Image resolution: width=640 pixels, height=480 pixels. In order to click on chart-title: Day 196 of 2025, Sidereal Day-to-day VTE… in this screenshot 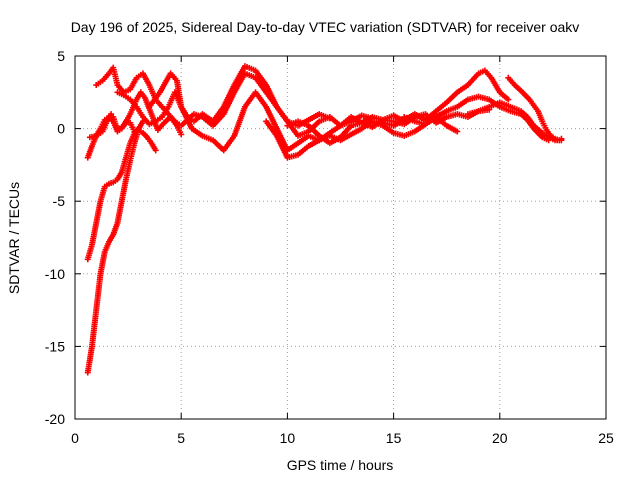, I will do `click(325, 27)`.